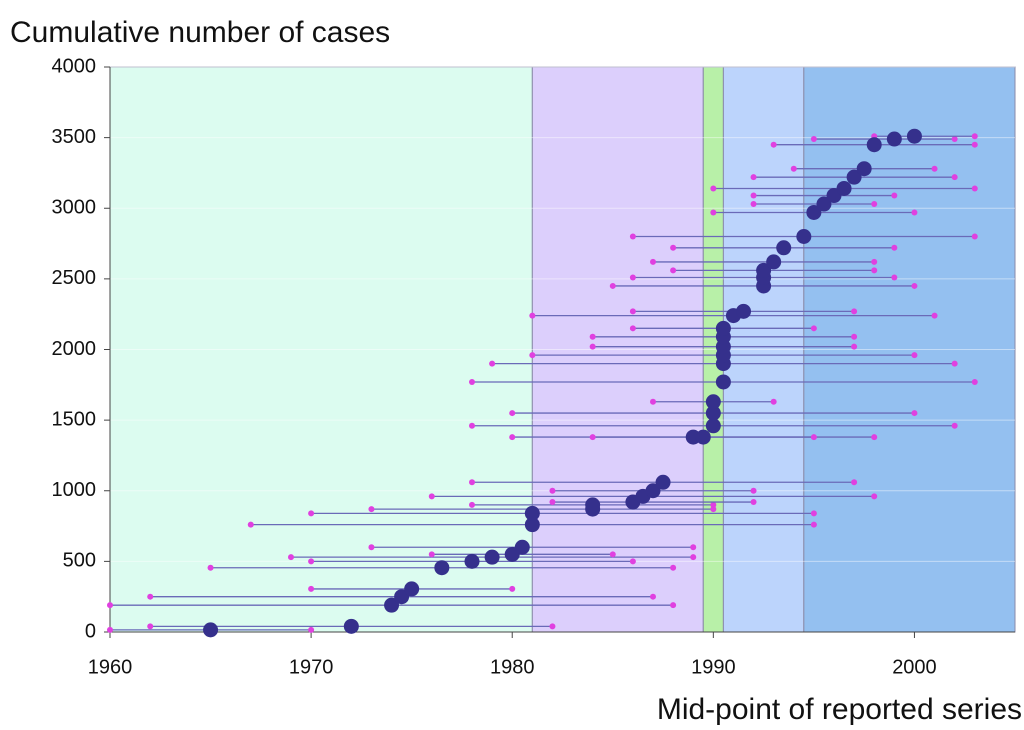 The image size is (1024, 730). I want to click on x-axis-label: Mid-point of reported series, so click(839, 709).